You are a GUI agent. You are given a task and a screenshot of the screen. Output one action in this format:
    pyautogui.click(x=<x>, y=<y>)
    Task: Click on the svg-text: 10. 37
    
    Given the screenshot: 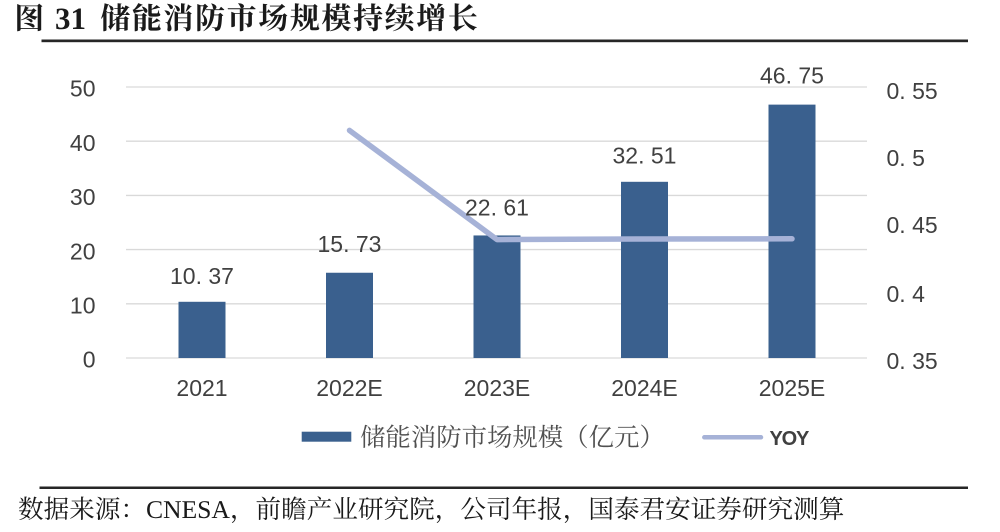 What is the action you would take?
    pyautogui.click(x=202, y=276)
    